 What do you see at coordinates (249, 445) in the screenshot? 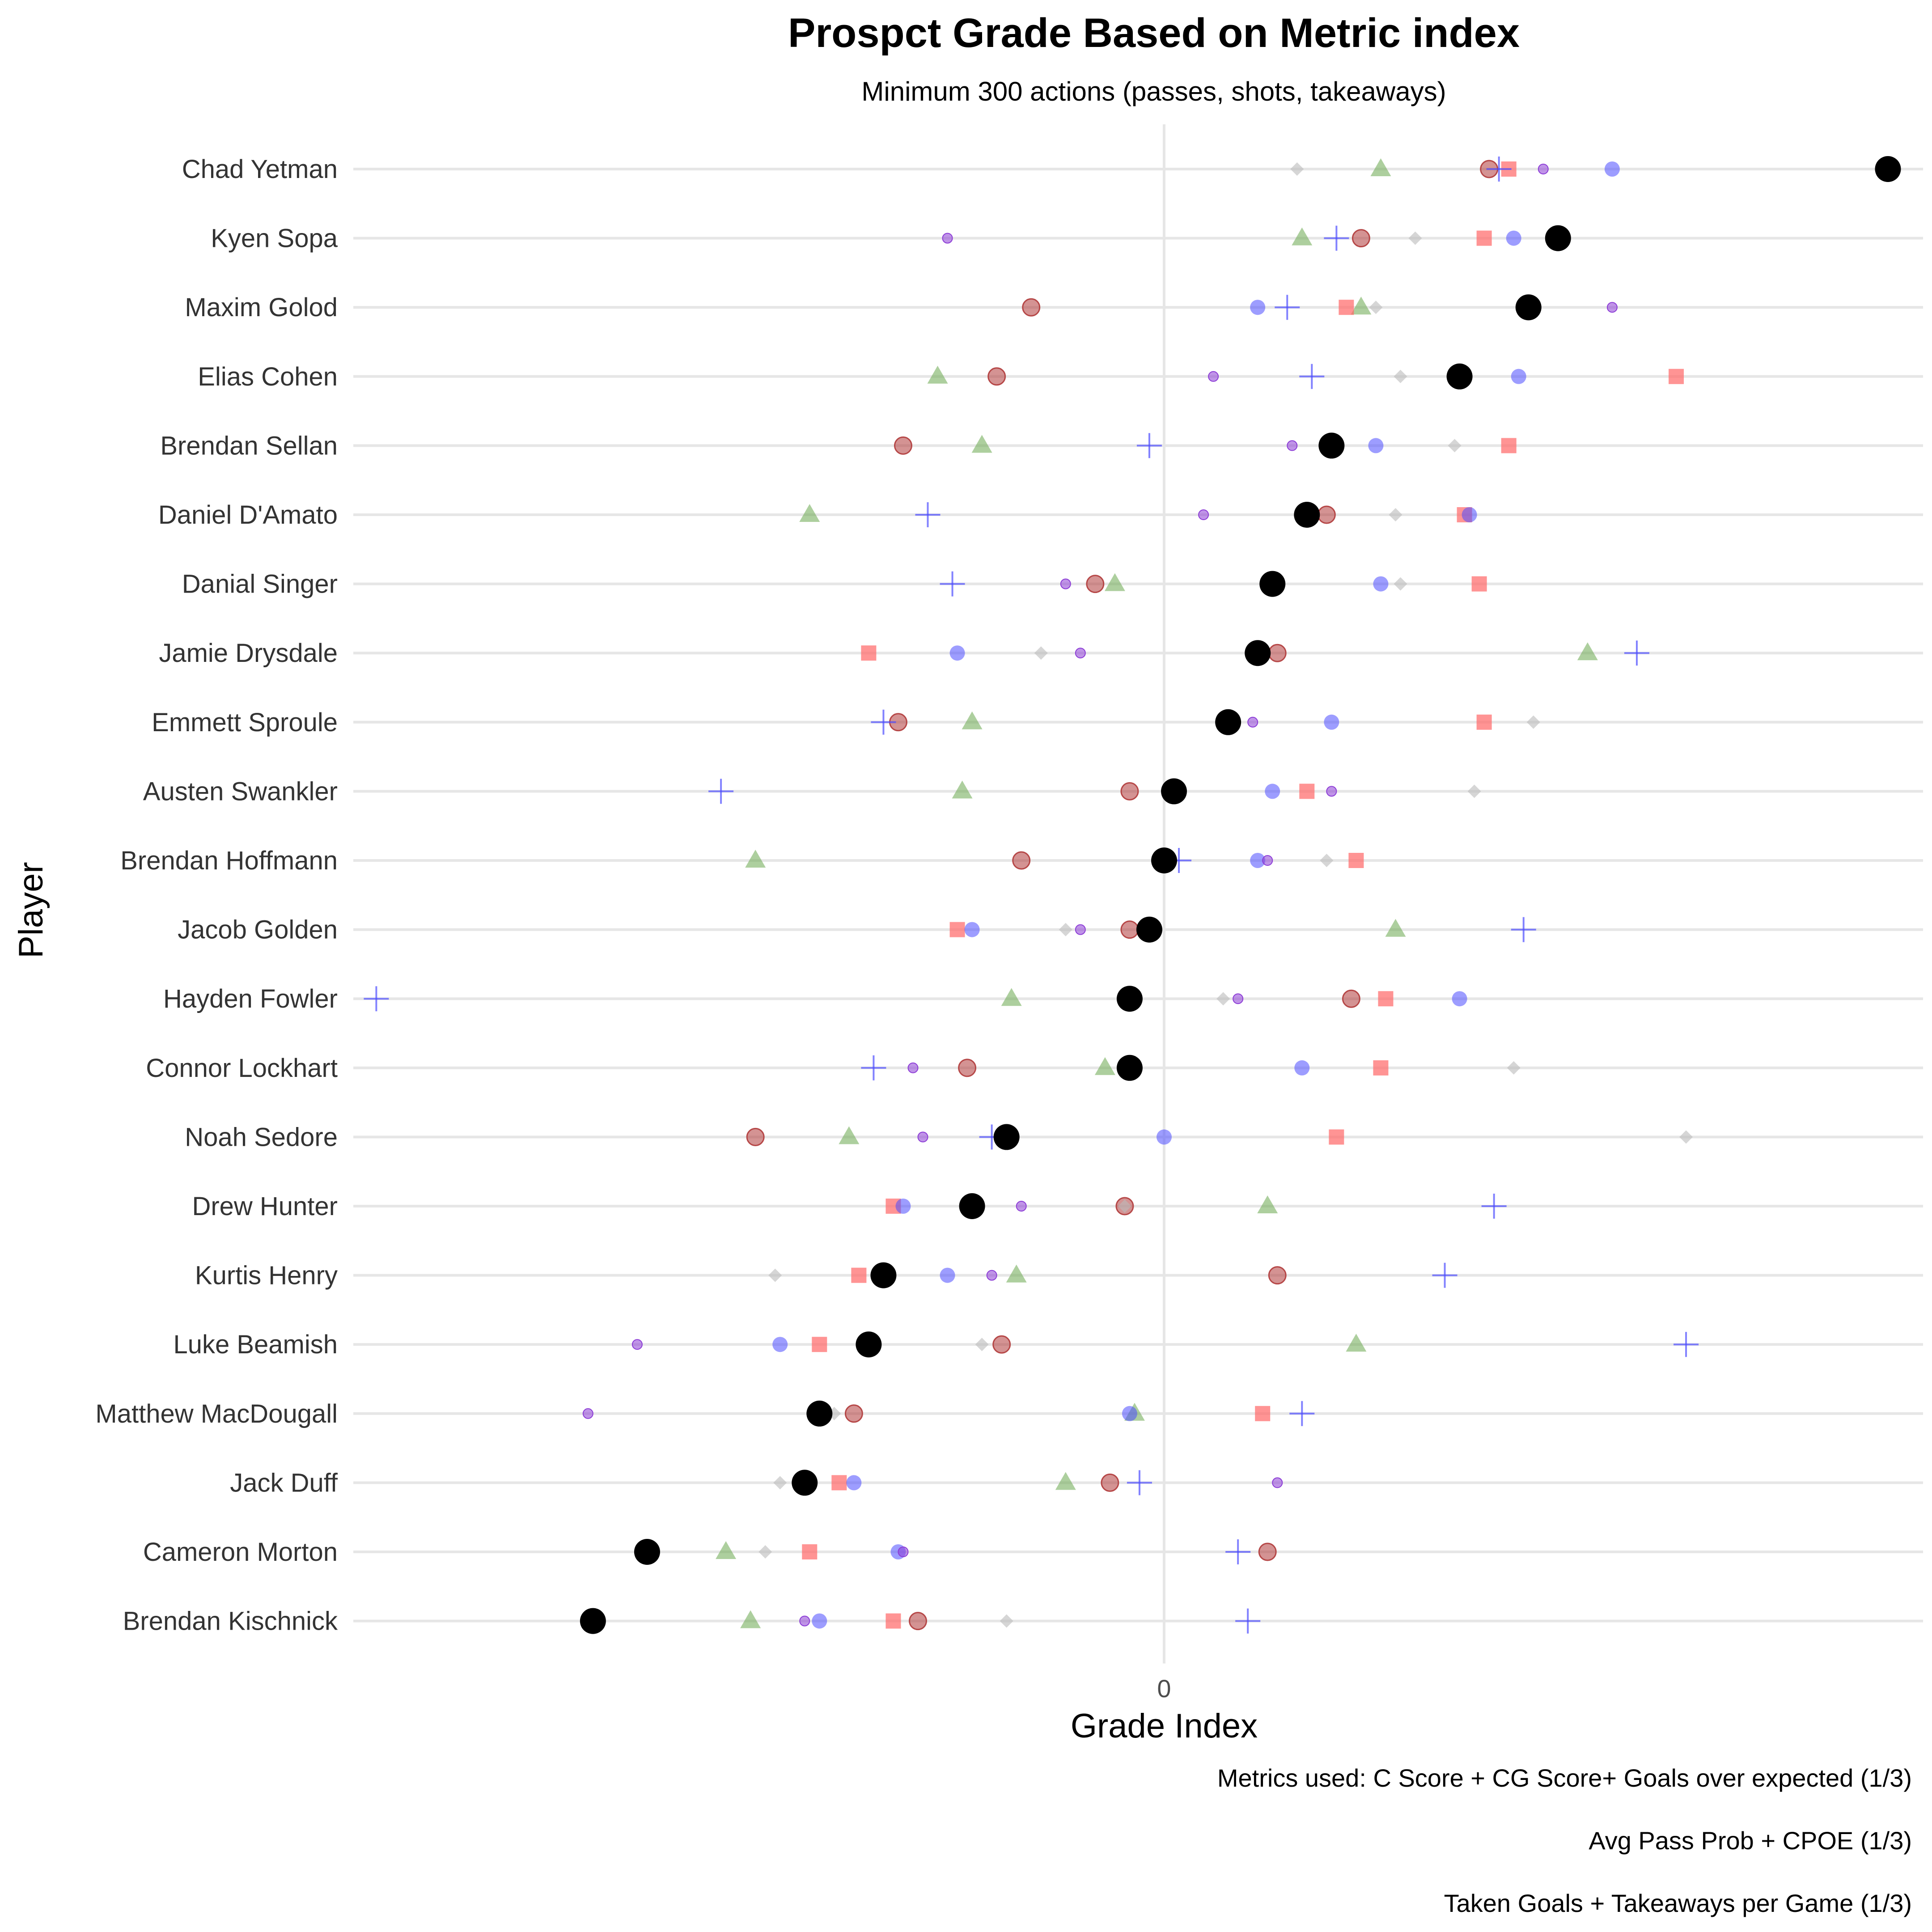
I see `player-label: Brendan Sellan` at bounding box center [249, 445].